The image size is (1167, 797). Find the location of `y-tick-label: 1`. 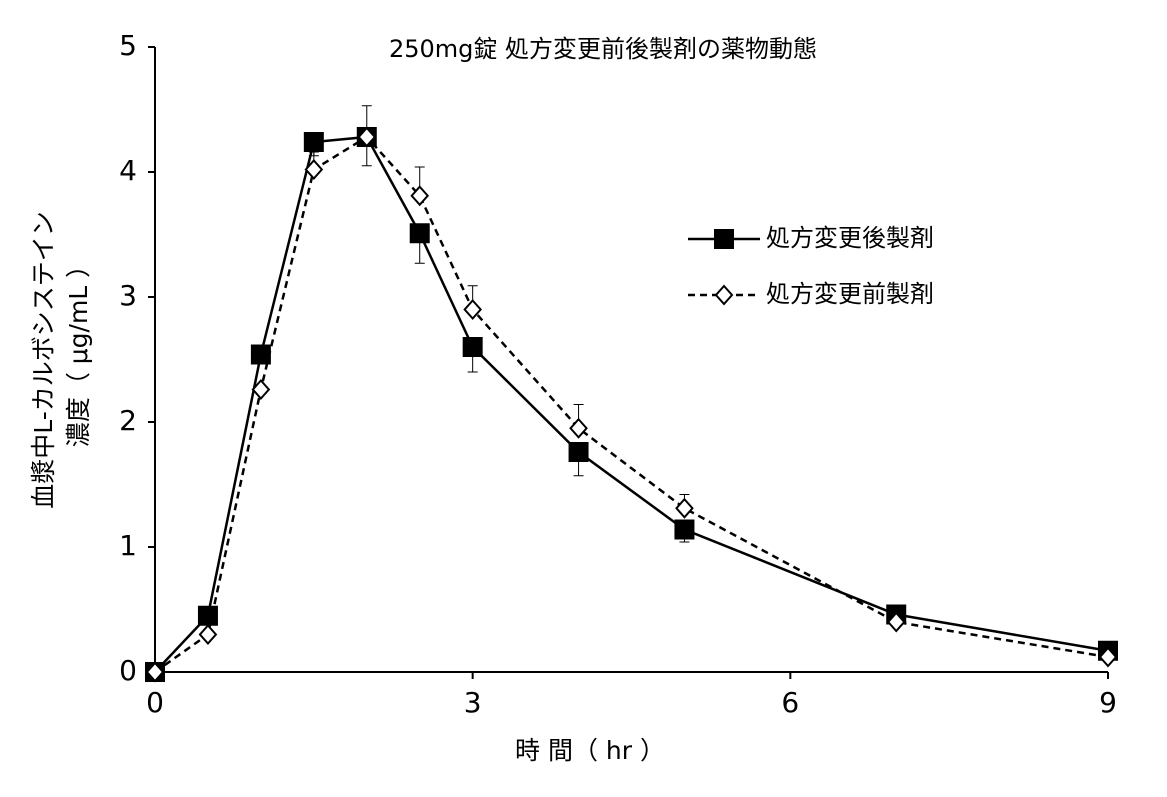

y-tick-label: 1 is located at coordinates (128, 545).